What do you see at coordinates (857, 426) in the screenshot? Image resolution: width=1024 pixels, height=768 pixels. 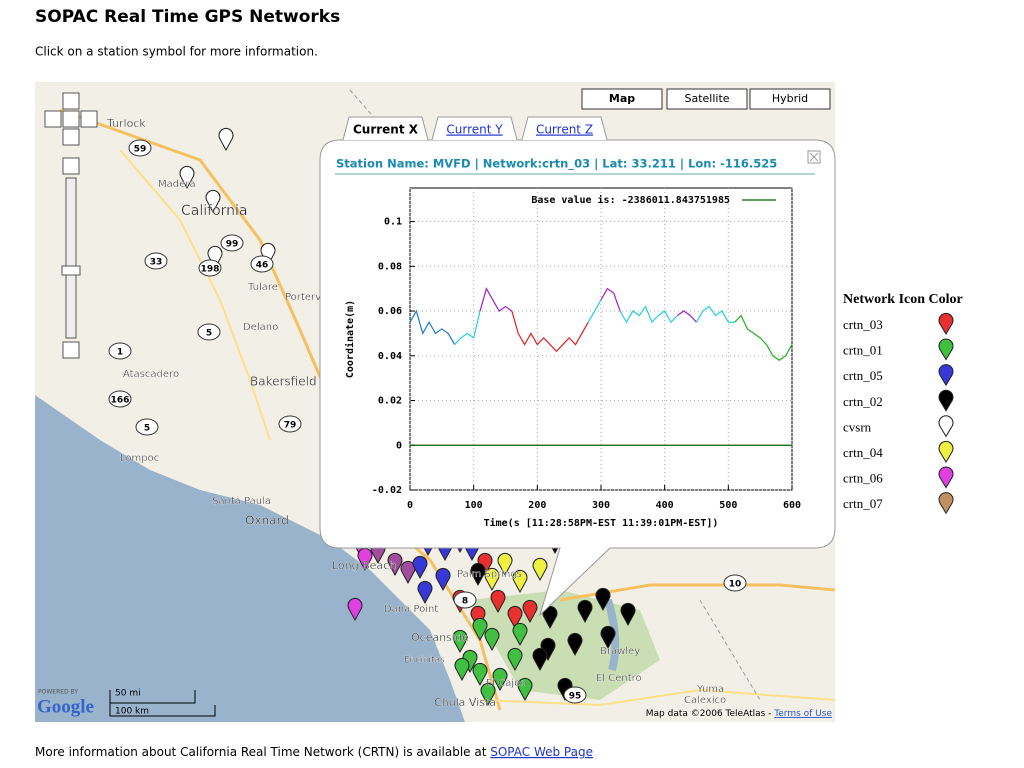 I see `legend-network: cvsrn` at bounding box center [857, 426].